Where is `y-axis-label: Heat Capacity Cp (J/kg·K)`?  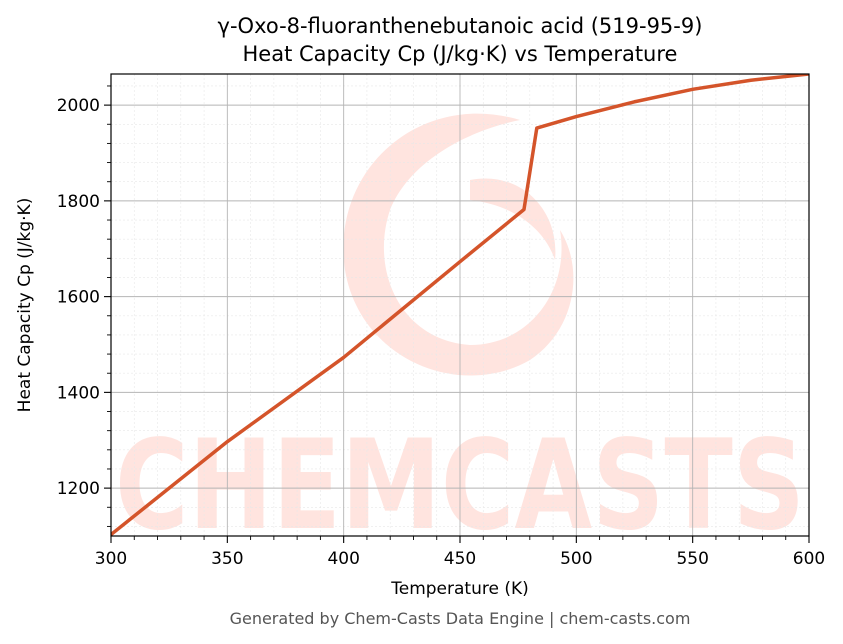
y-axis-label: Heat Capacity Cp (J/kg·K) is located at coordinates (25, 305).